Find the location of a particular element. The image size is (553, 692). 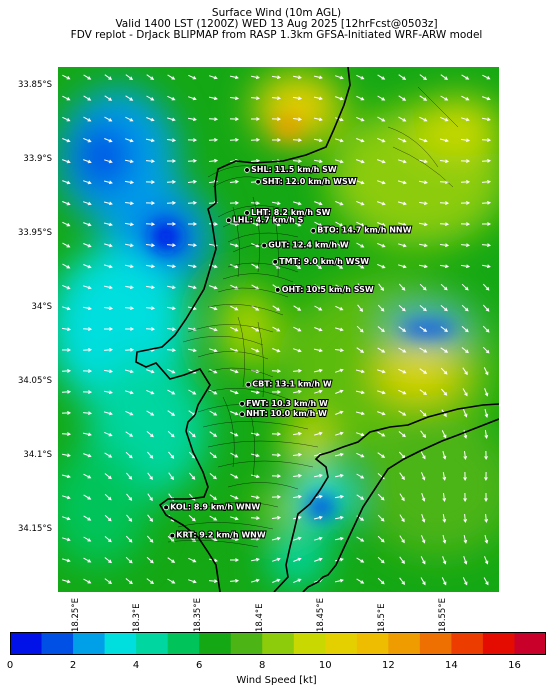

station-bto: BTO: 14.7 km/h NNW is located at coordinates (361, 230).